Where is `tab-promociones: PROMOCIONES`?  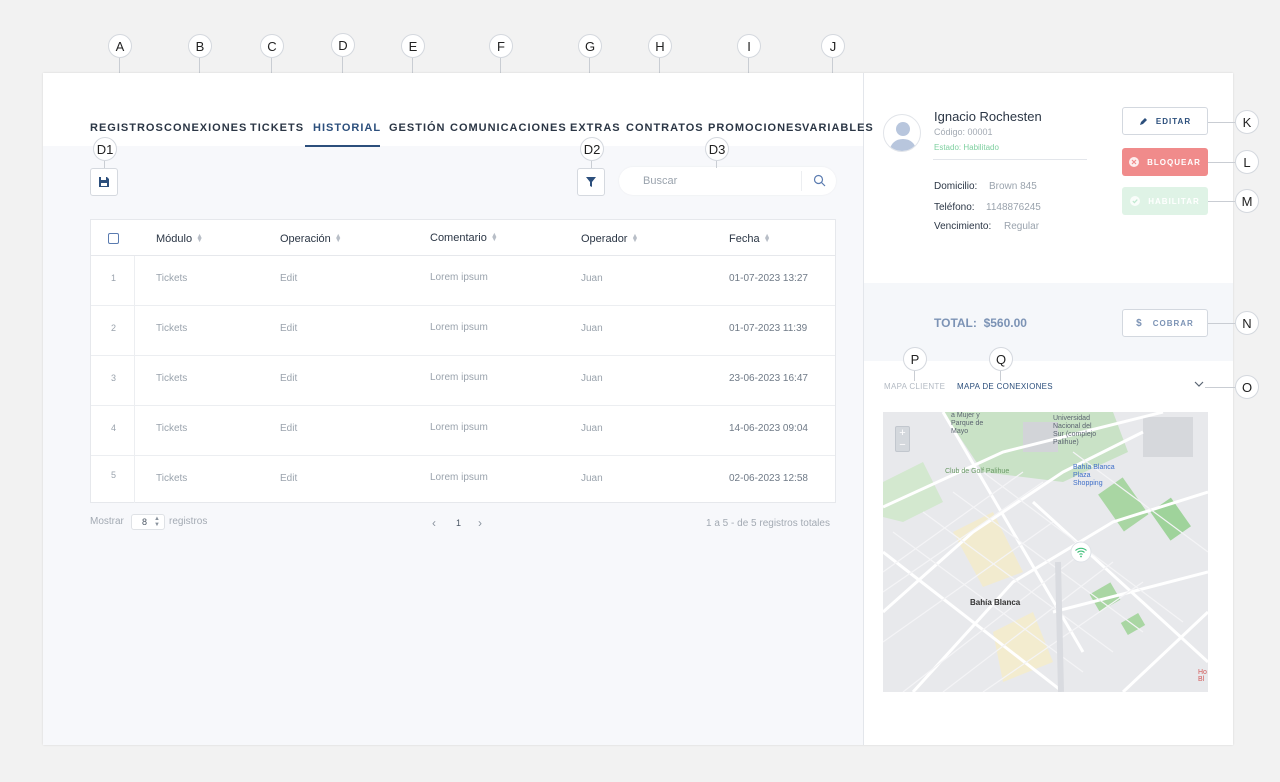 tab-promociones: PROMOCIONES is located at coordinates (755, 128).